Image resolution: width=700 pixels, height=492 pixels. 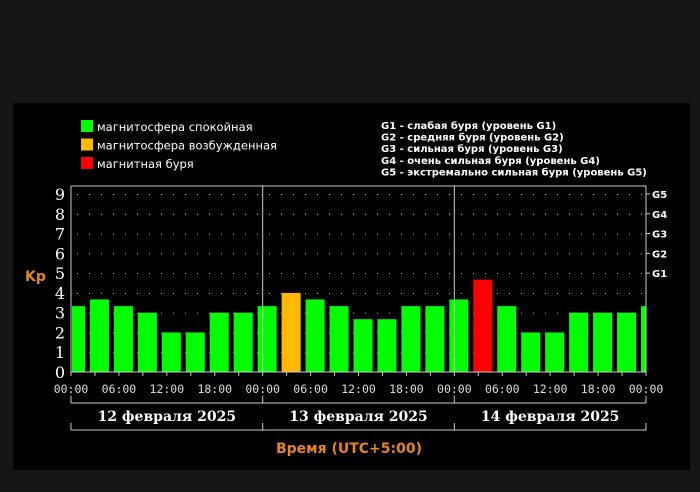 I want to click on y-tick-label: 6, so click(x=60, y=253).